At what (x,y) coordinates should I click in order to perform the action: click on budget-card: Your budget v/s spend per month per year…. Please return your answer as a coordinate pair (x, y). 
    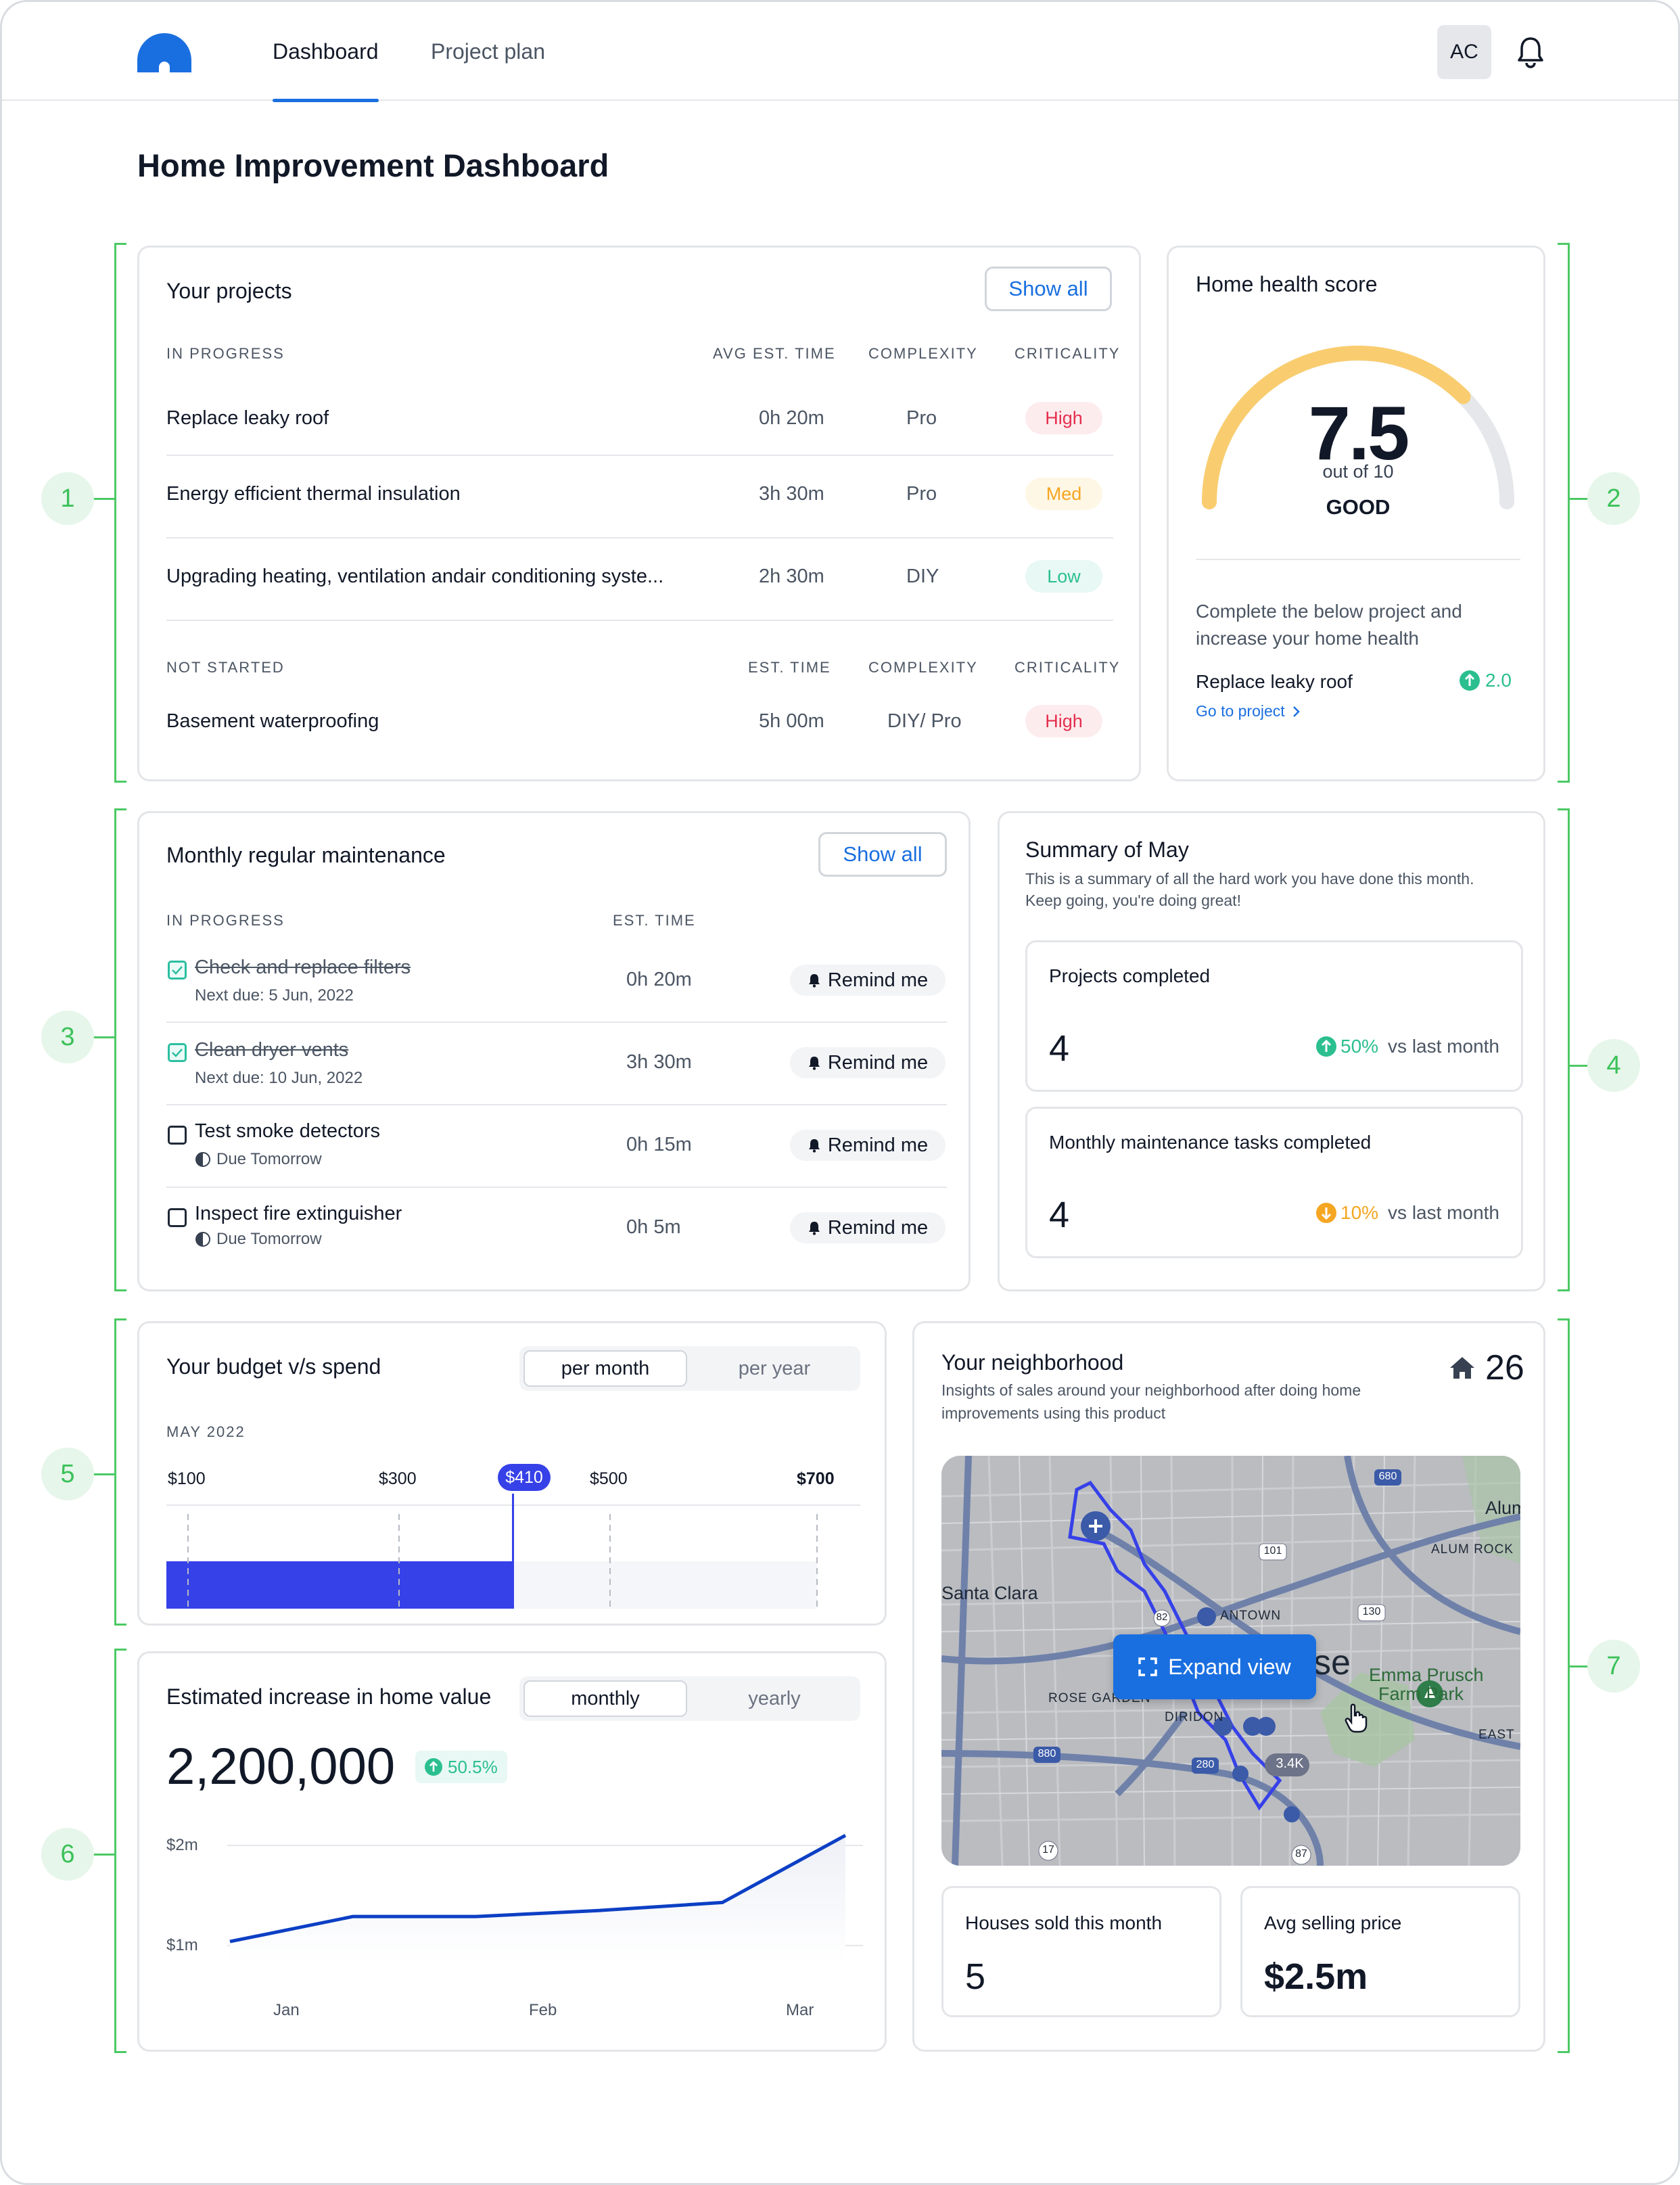
    Looking at the image, I should click on (512, 1473).